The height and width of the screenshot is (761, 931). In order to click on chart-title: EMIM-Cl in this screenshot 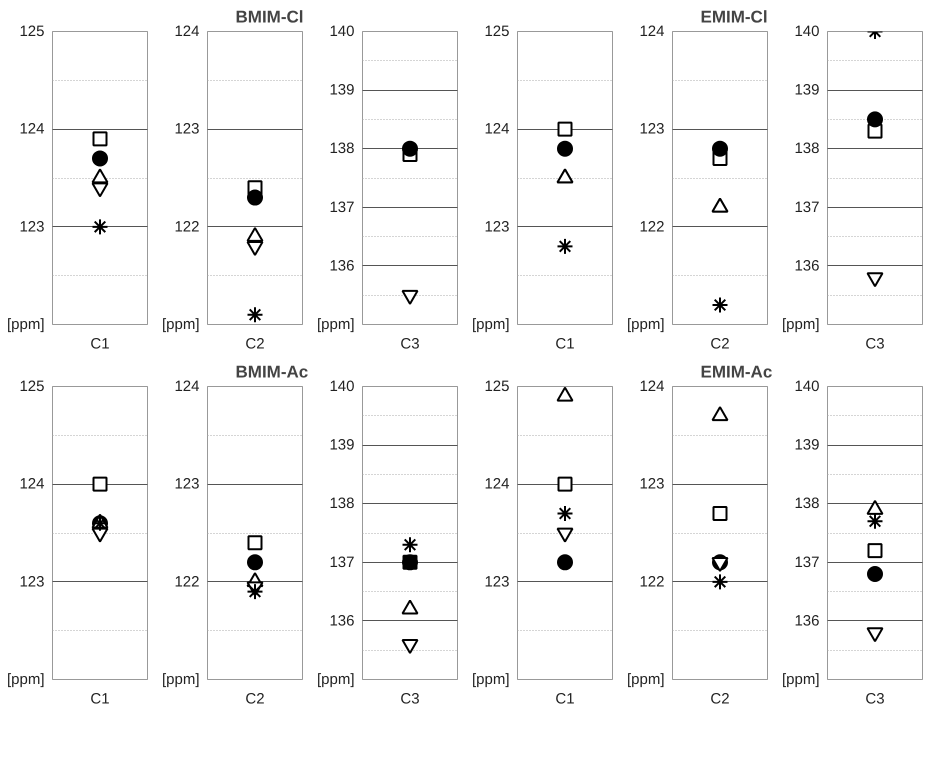, I will do `click(734, 17)`.